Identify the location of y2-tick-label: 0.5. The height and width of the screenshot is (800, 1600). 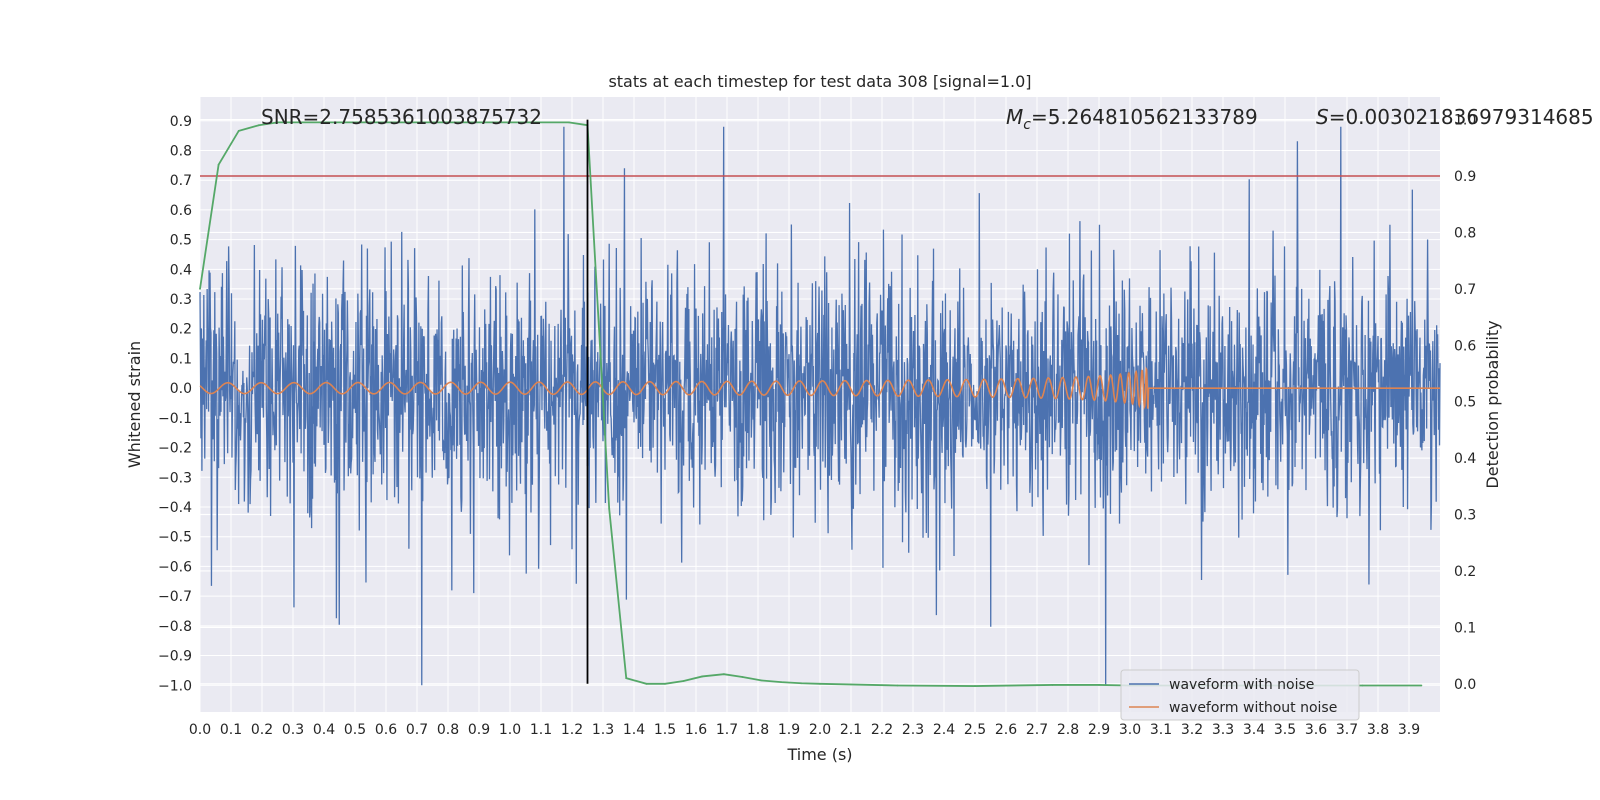
(1465, 403).